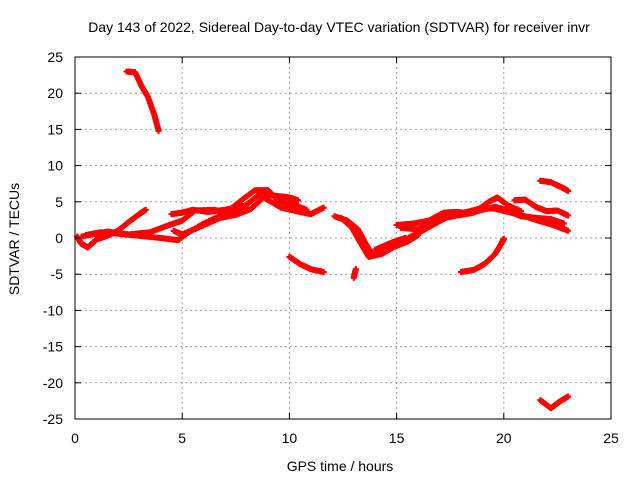 This screenshot has width=640, height=480. What do you see at coordinates (59, 202) in the screenshot?
I see `y-tick-label: 5` at bounding box center [59, 202].